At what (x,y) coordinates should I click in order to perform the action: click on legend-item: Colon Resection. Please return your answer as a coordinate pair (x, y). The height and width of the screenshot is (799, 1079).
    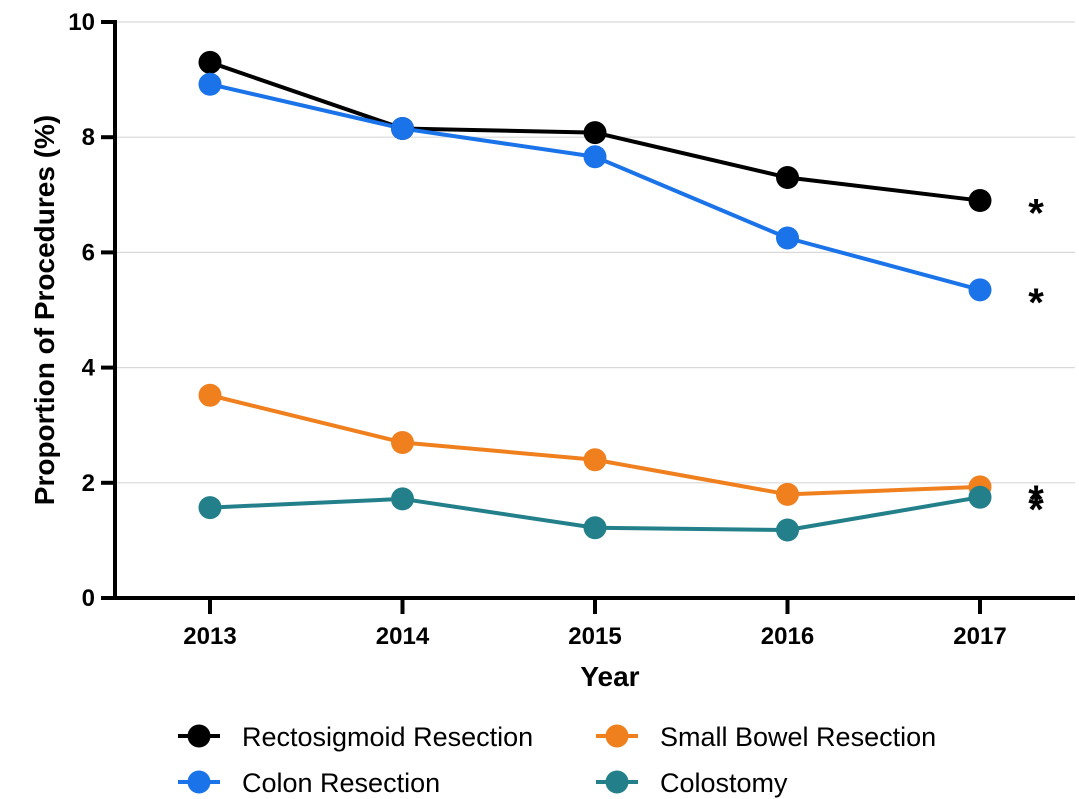
    Looking at the image, I should click on (309, 783).